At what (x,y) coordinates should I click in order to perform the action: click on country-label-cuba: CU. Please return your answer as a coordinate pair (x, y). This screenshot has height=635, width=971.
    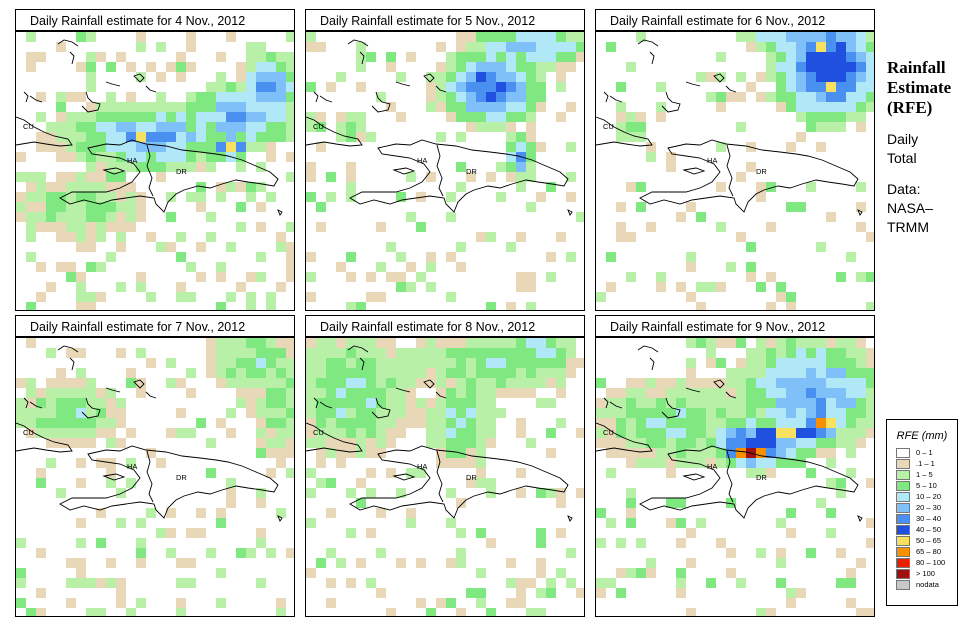
    Looking at the image, I should click on (28, 432).